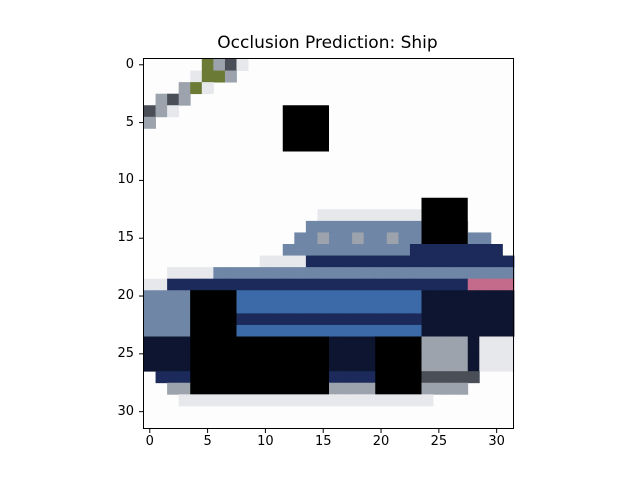 Image resolution: width=640 pixels, height=480 pixels. Describe the element at coordinates (265, 441) in the screenshot. I see `xtick-label: 10` at that location.